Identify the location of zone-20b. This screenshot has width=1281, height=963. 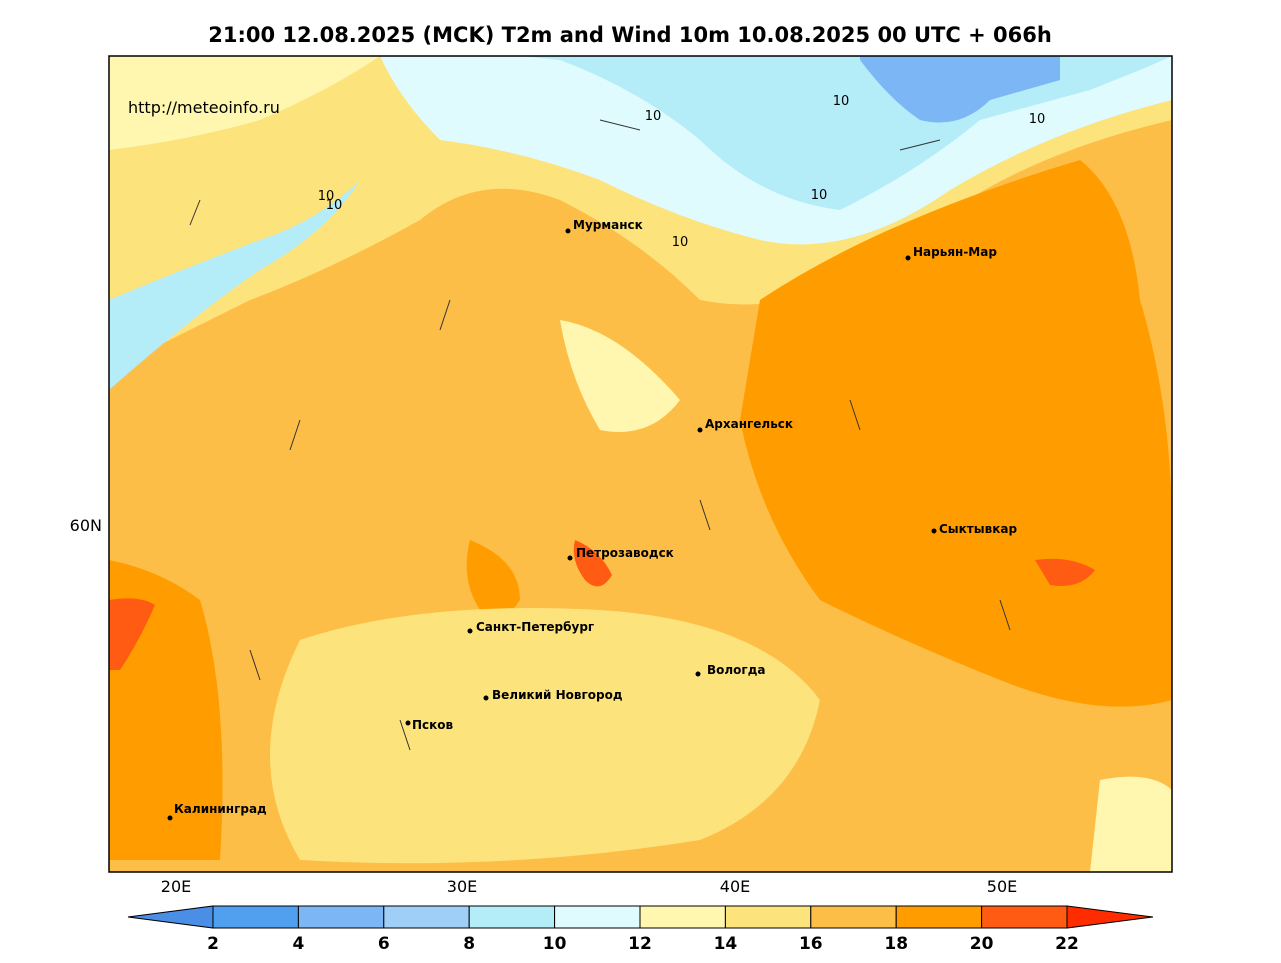
(1065, 572).